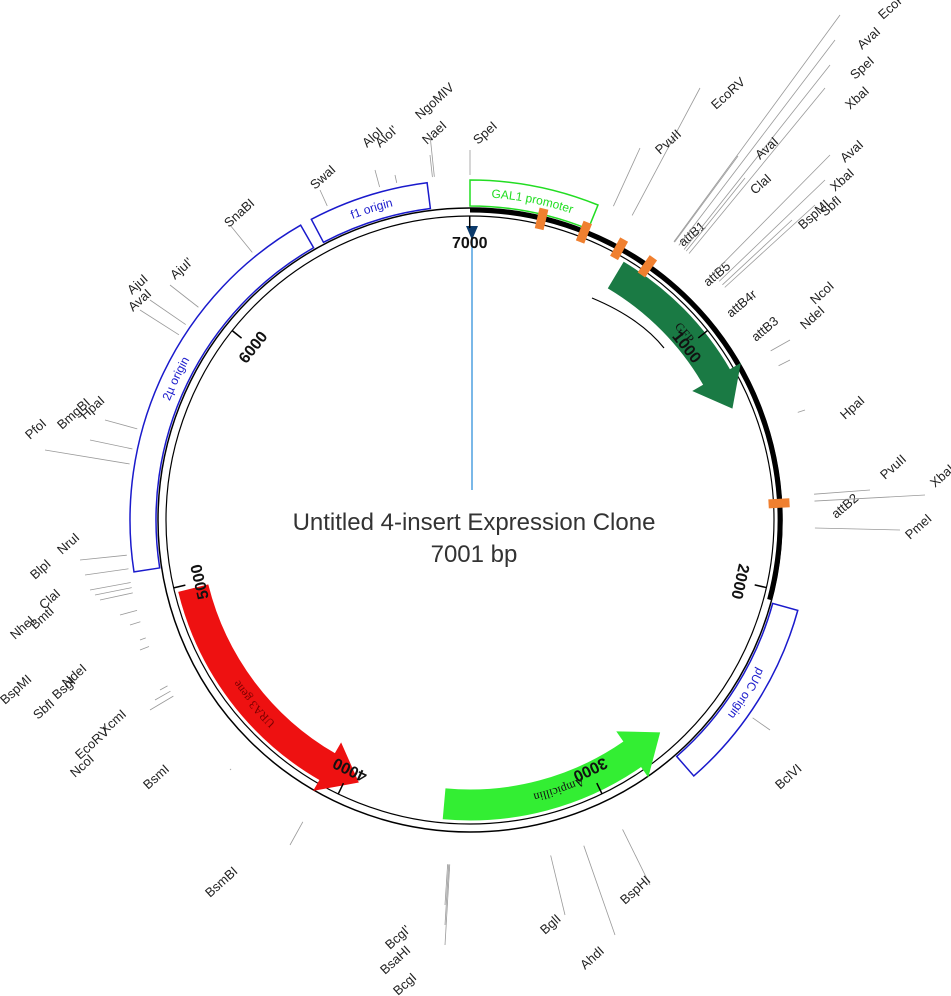 The image size is (951, 996). I want to click on restriction-site-pvuii-5: PvuII, so click(668, 141).